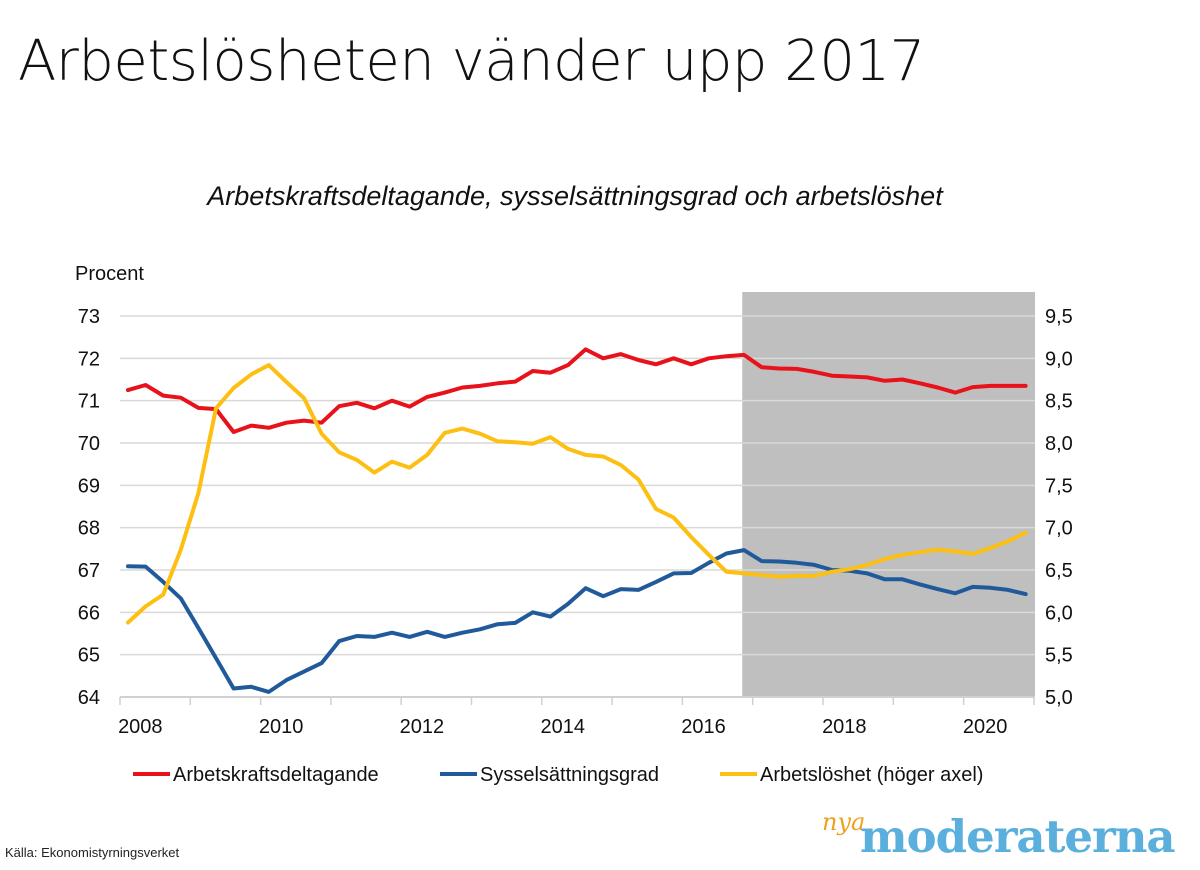 This screenshot has width=1200, height=870. Describe the element at coordinates (871, 775) in the screenshot. I see `legend-label: Arbetslöshet (höger axel)` at that location.